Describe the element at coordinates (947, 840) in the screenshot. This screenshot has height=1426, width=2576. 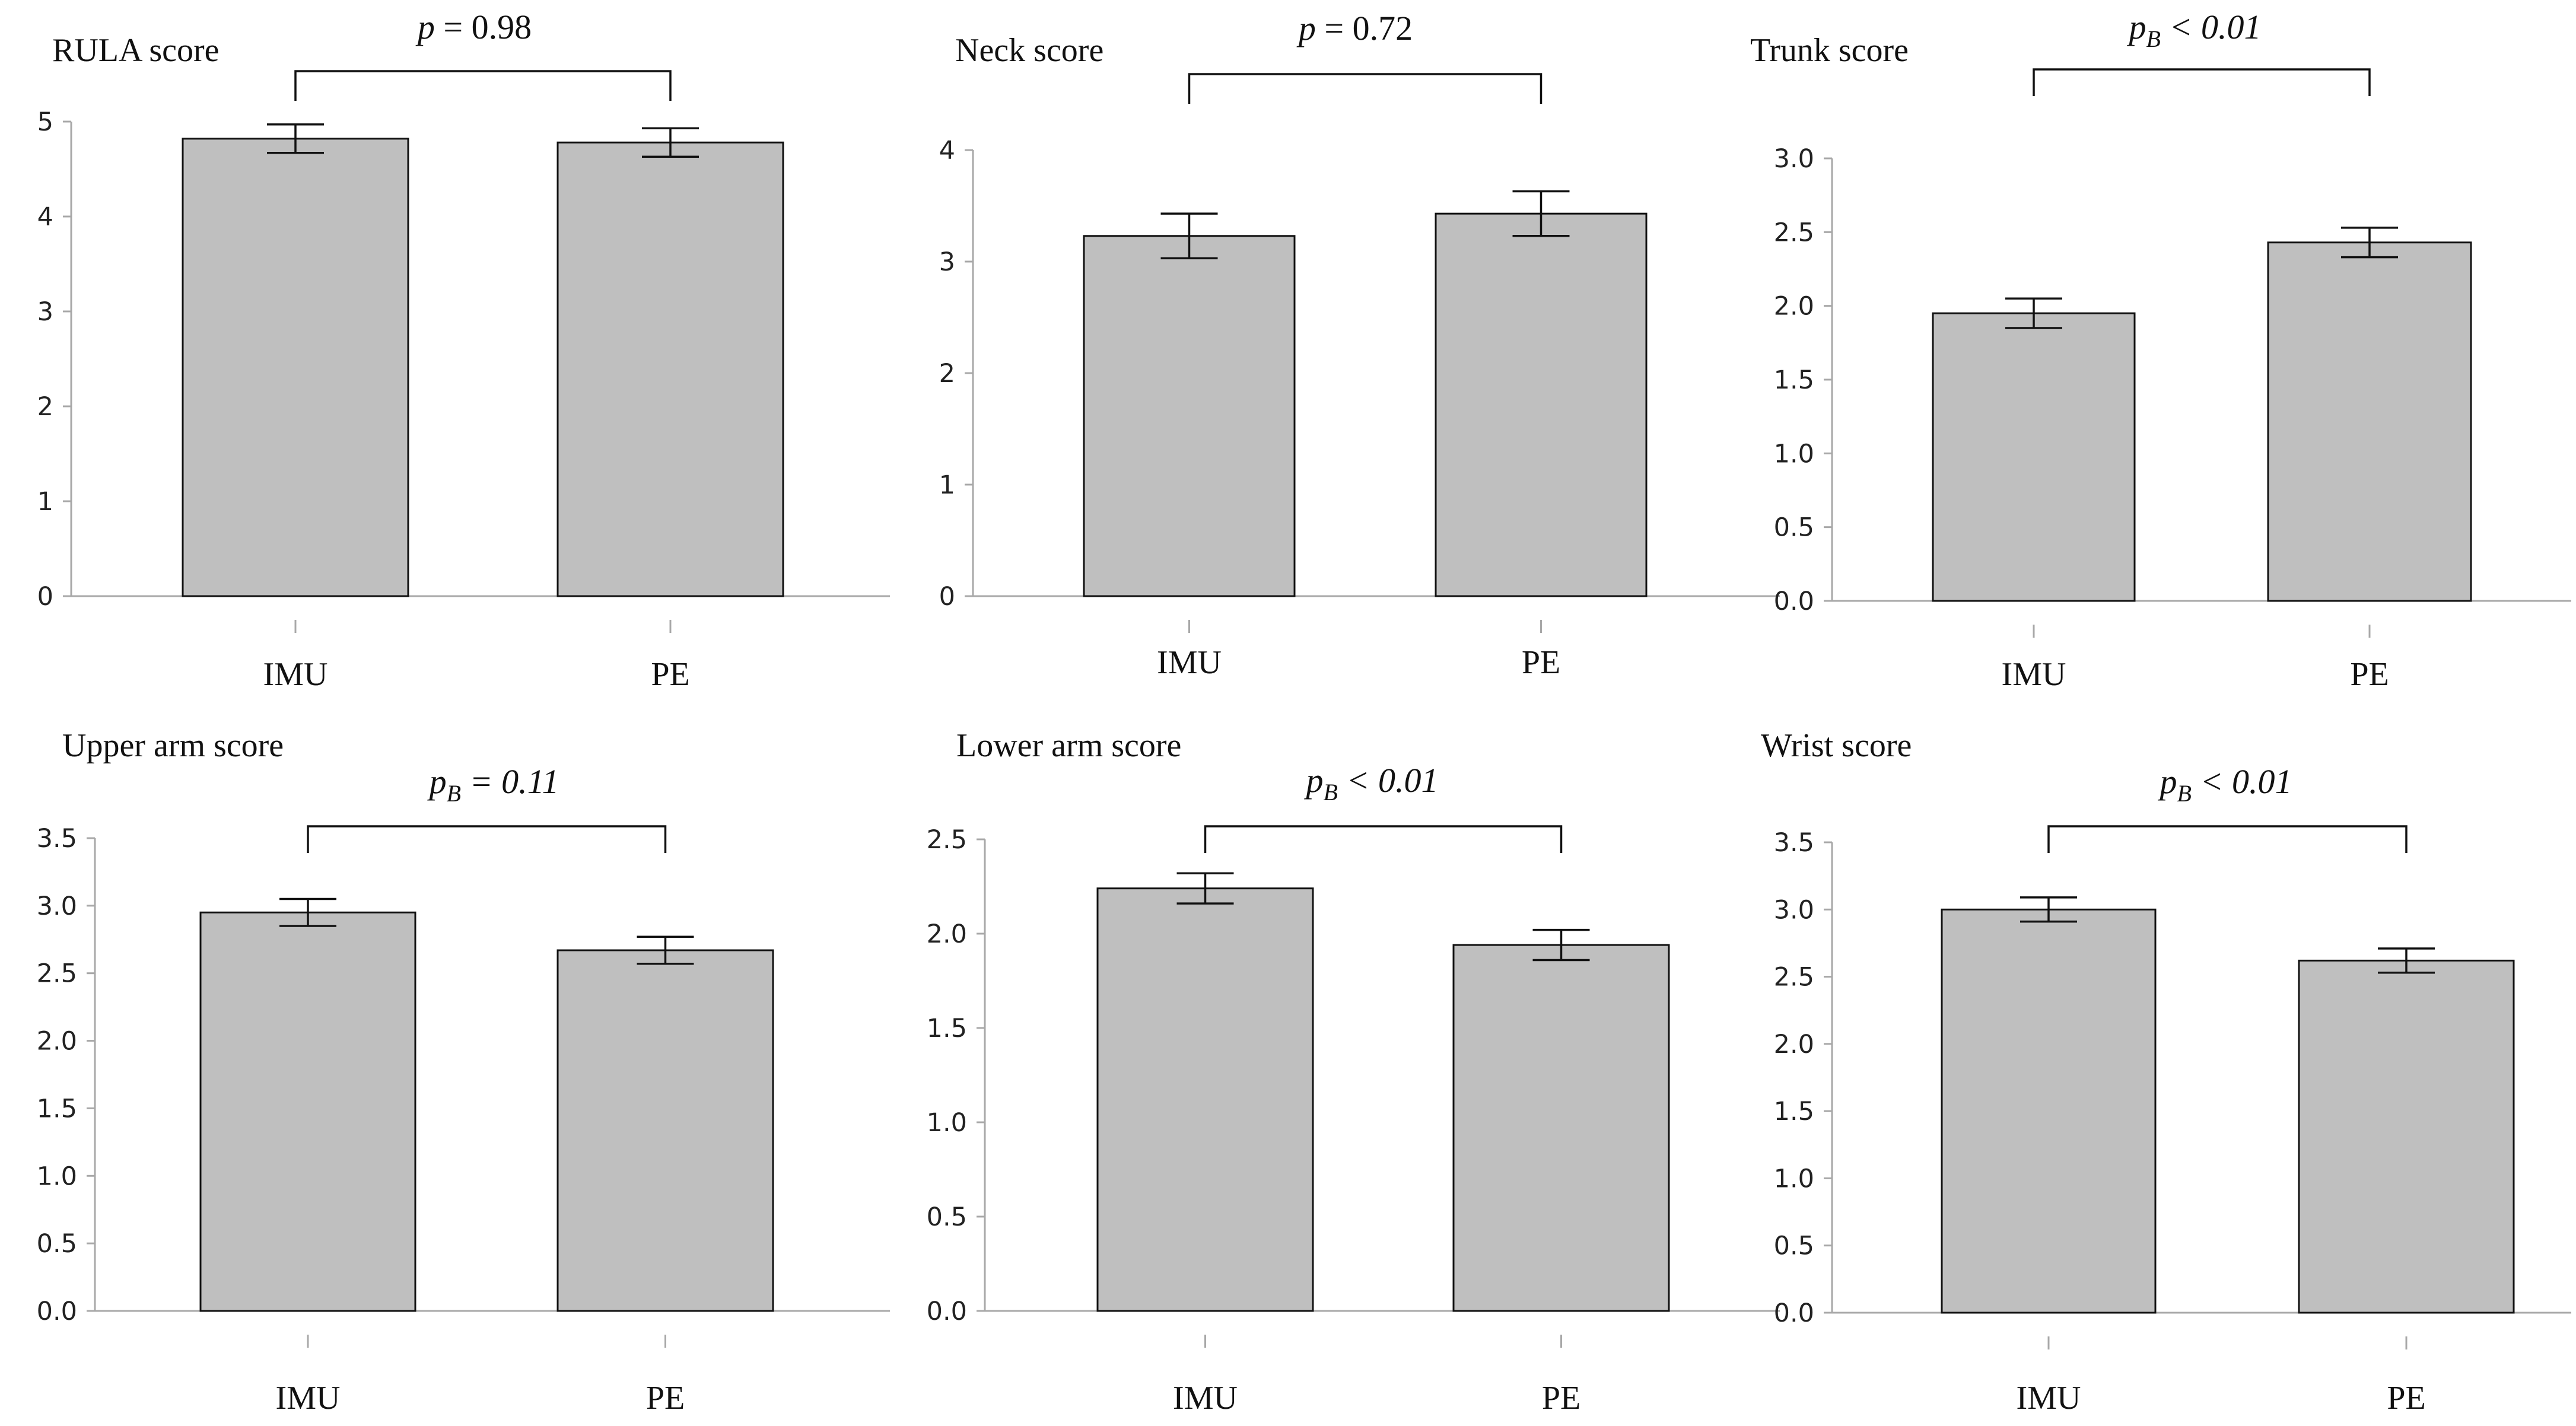
I see `panel-5-y-tick-label: 2.5` at that location.